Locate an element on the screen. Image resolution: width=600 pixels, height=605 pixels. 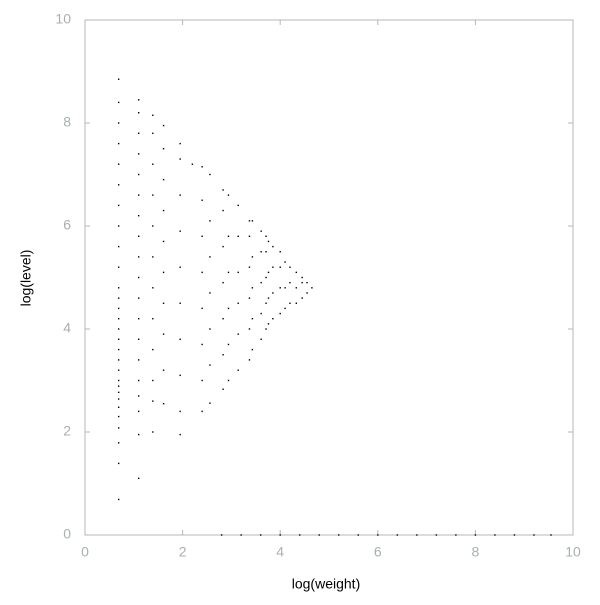
y-tick-label: 10 is located at coordinates (63, 19).